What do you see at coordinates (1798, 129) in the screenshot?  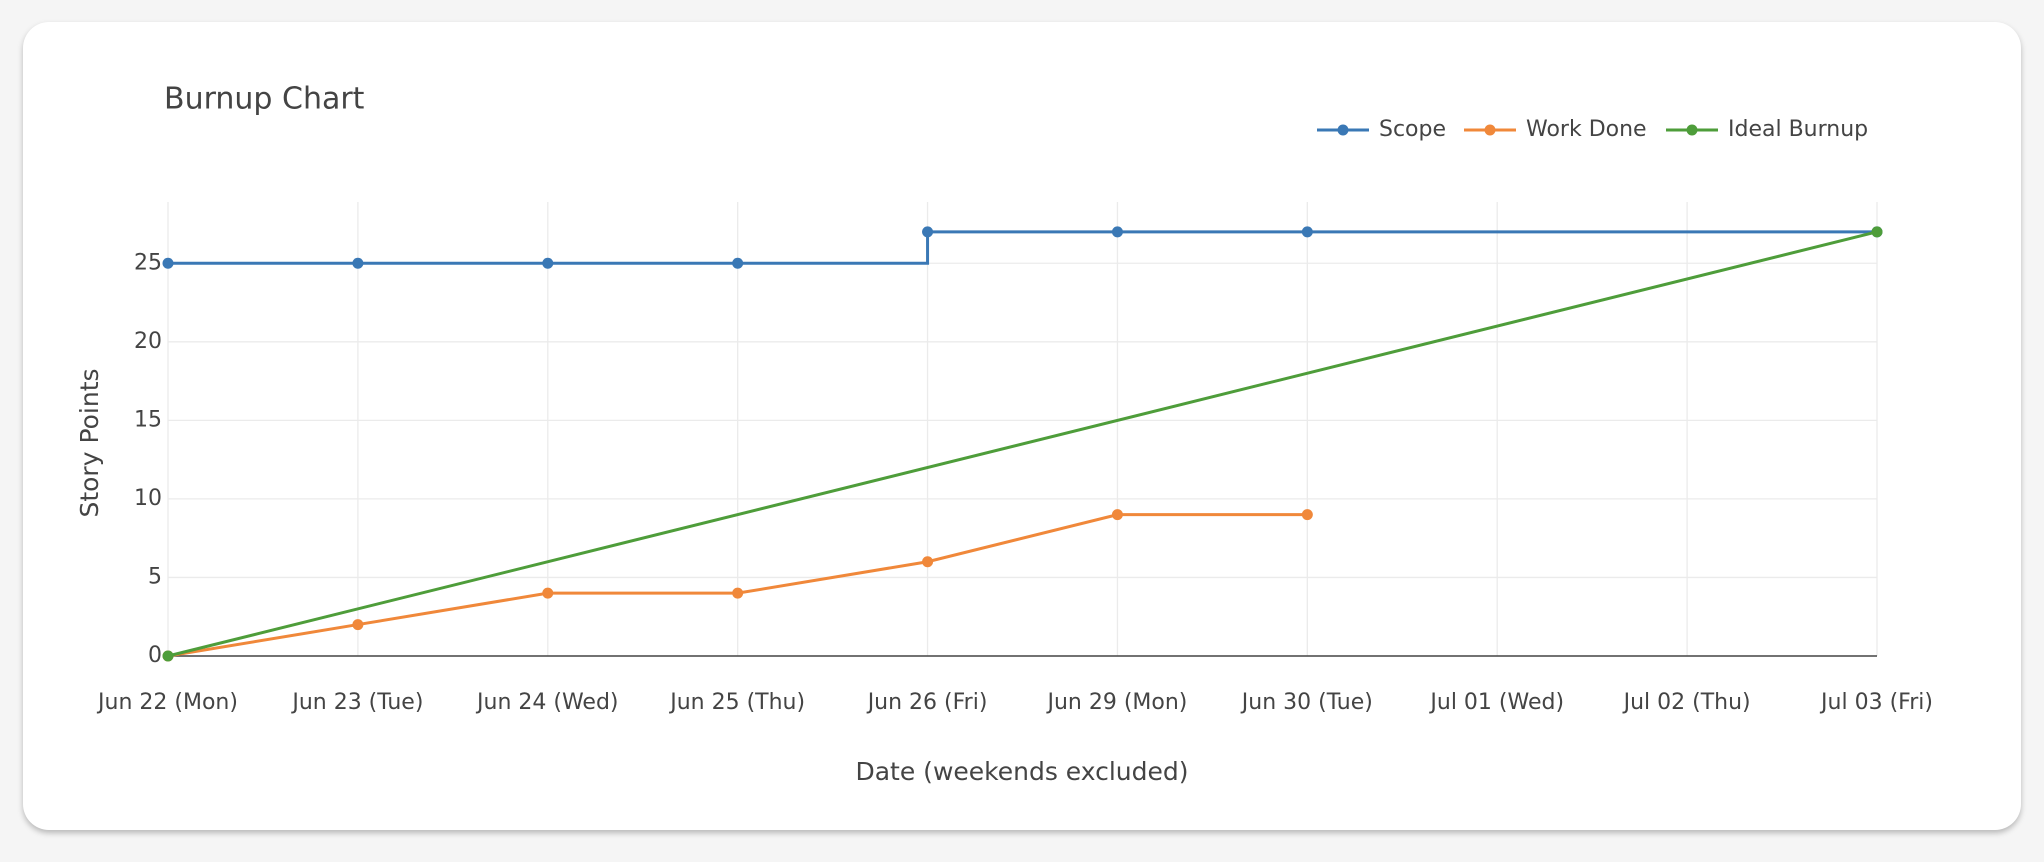 I see `legend-label: Ideal Burnup` at bounding box center [1798, 129].